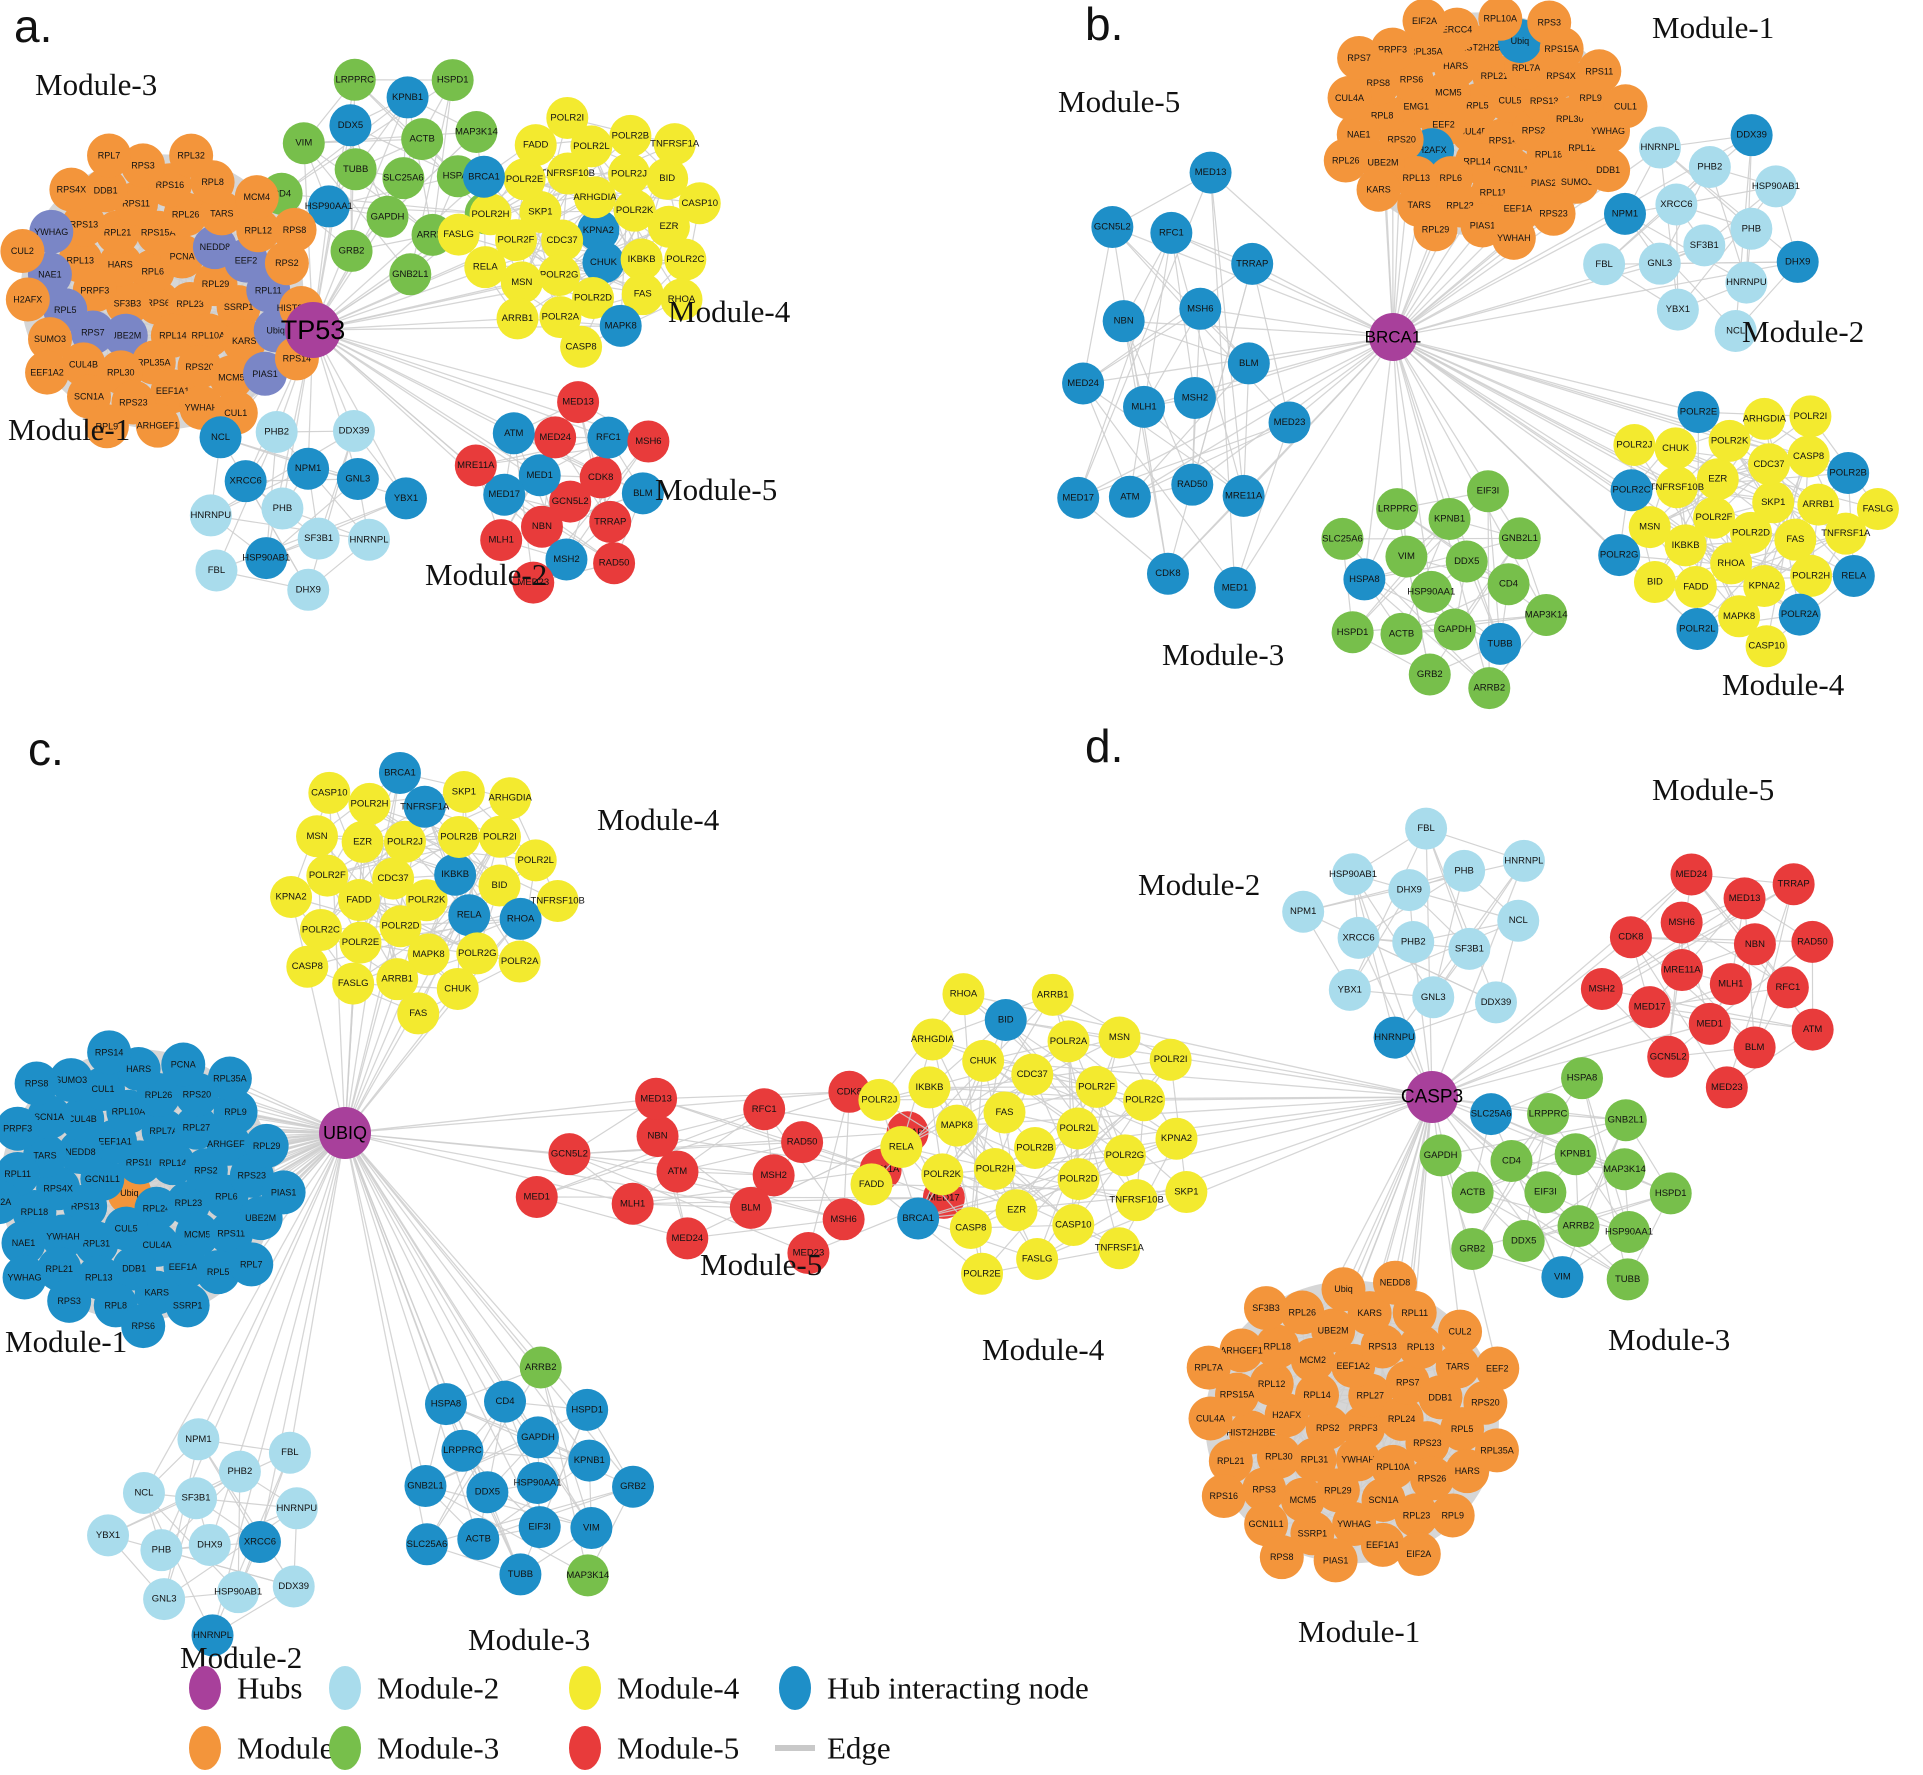 This screenshot has height=1775, width=1923. What do you see at coordinates (1243, 495) in the screenshot?
I see `node-MRE11A: MRE11A` at bounding box center [1243, 495].